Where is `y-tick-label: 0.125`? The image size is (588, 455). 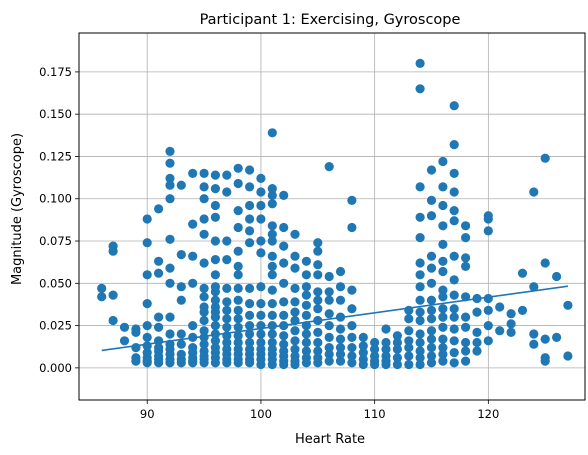
y-tick-label: 0.125 is located at coordinates (55, 156).